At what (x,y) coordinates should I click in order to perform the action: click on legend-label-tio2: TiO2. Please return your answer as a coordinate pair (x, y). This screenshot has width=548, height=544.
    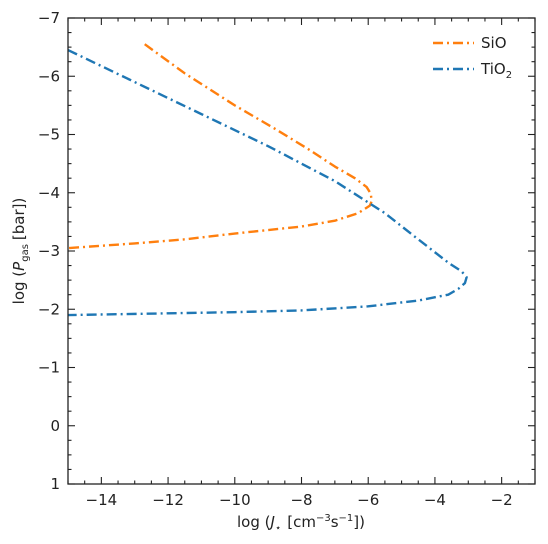
    Looking at the image, I should click on (496, 70).